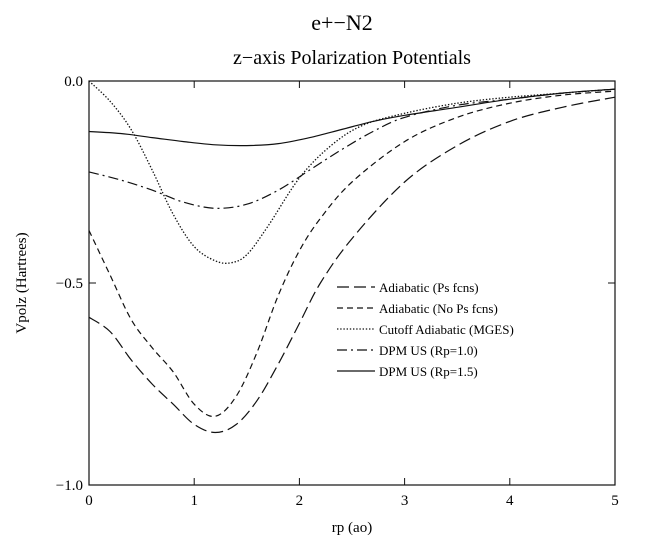  Describe the element at coordinates (73, 82) in the screenshot. I see `y-tick-label: 0.0` at that location.